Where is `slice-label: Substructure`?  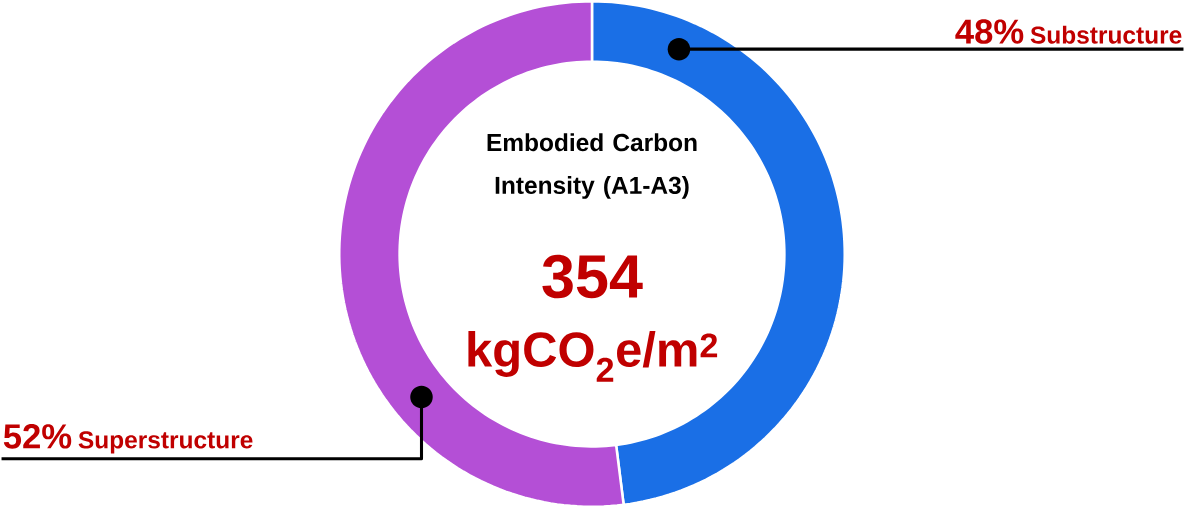 slice-label: Substructure is located at coordinates (1106, 34).